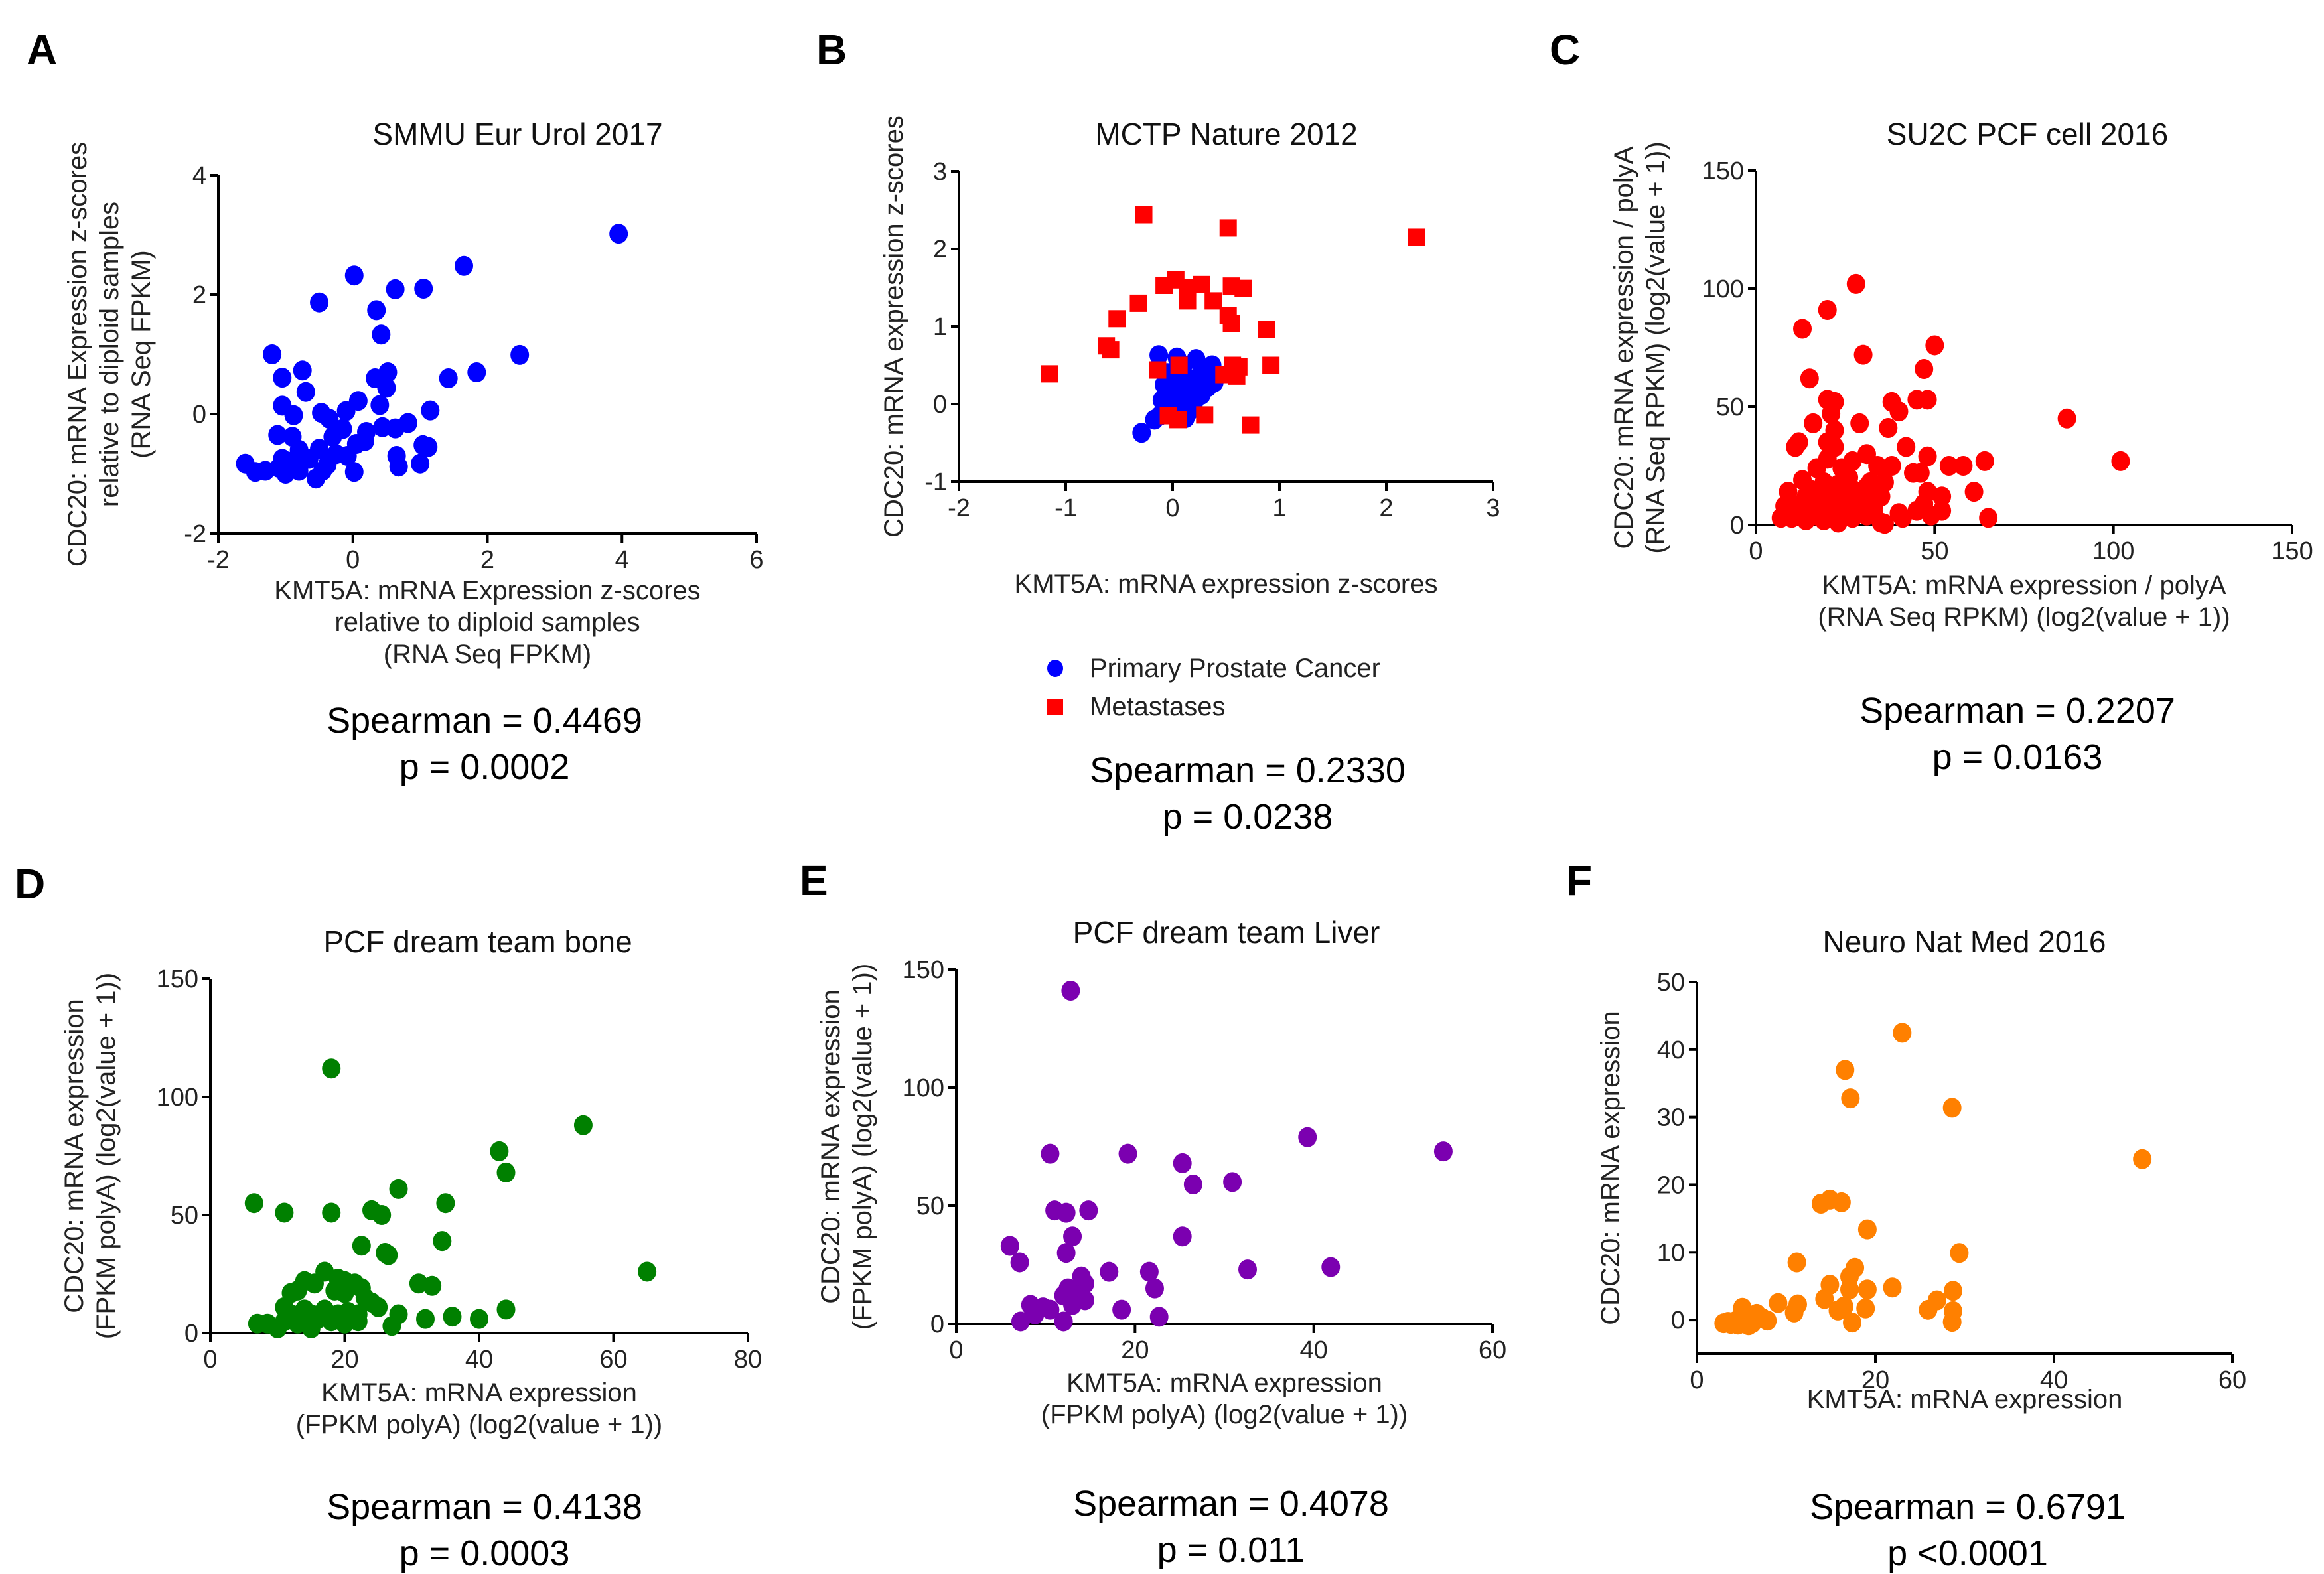 Image resolution: width=2324 pixels, height=1574 pixels. What do you see at coordinates (344, 1360) in the screenshot?
I see `x-tick-label: 20` at bounding box center [344, 1360].